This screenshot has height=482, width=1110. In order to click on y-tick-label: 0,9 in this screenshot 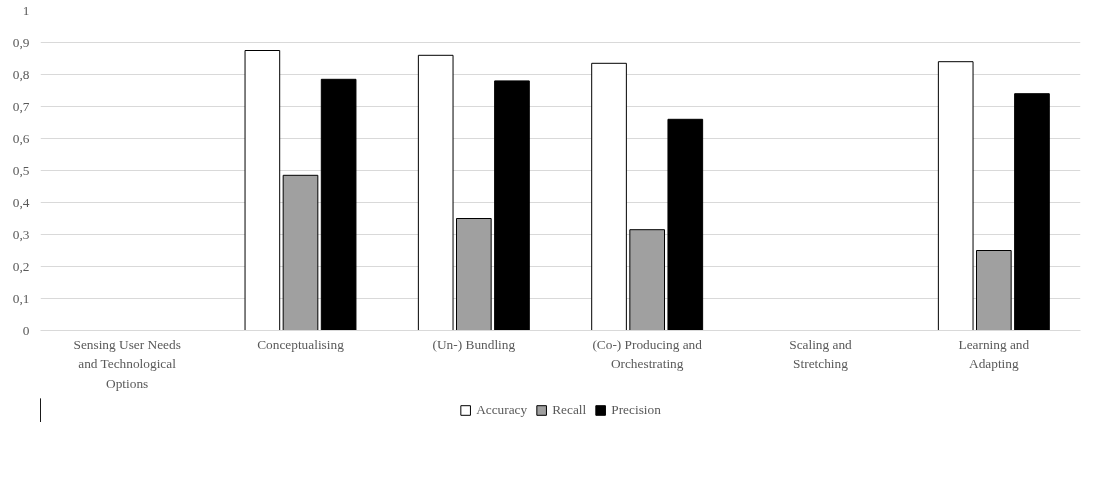, I will do `click(21, 42)`.